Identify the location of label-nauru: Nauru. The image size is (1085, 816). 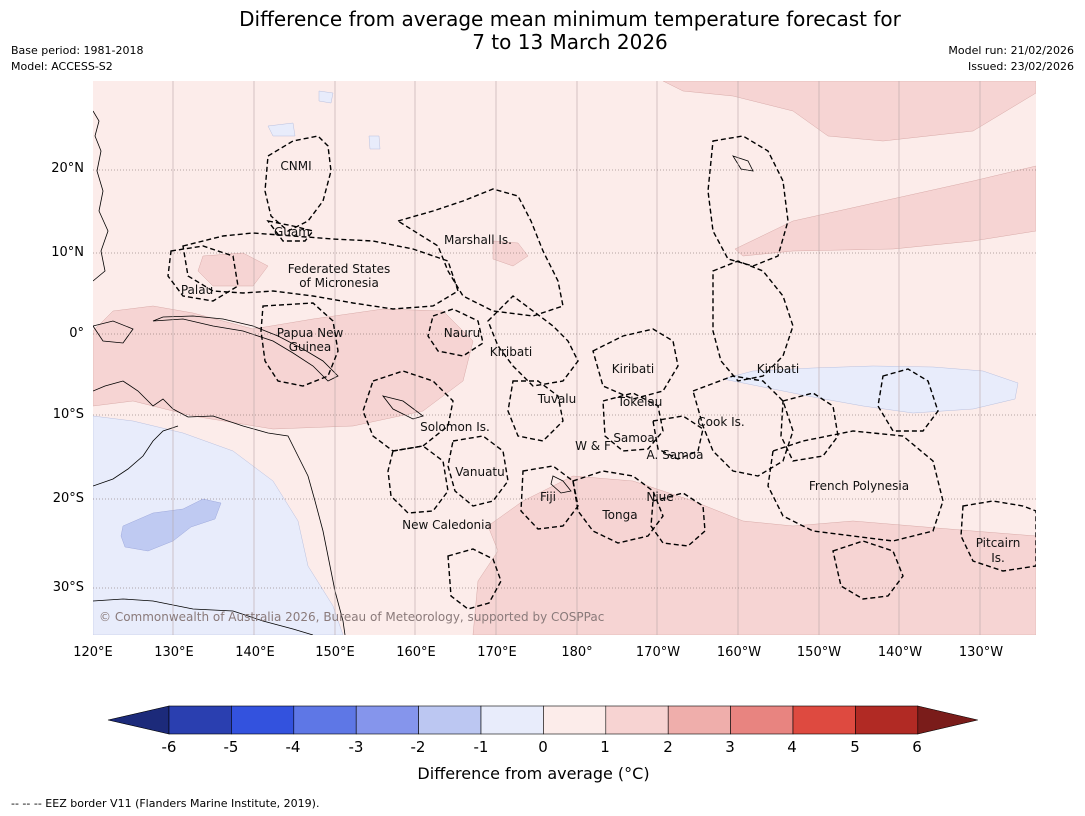
(462, 333).